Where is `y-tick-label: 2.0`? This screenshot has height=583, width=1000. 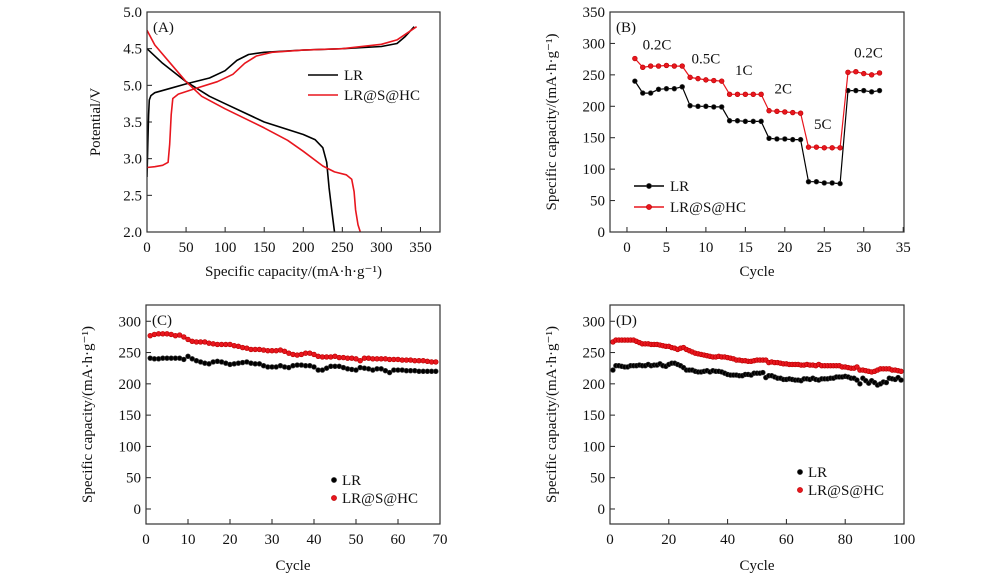
y-tick-label: 2.0 is located at coordinates (132, 233).